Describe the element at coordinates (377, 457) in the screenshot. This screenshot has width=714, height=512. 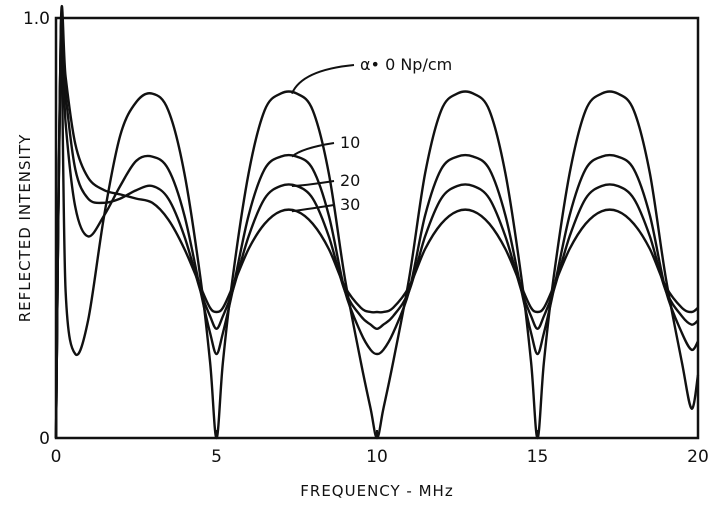
I see `x-tick-label-10: 10` at that location.